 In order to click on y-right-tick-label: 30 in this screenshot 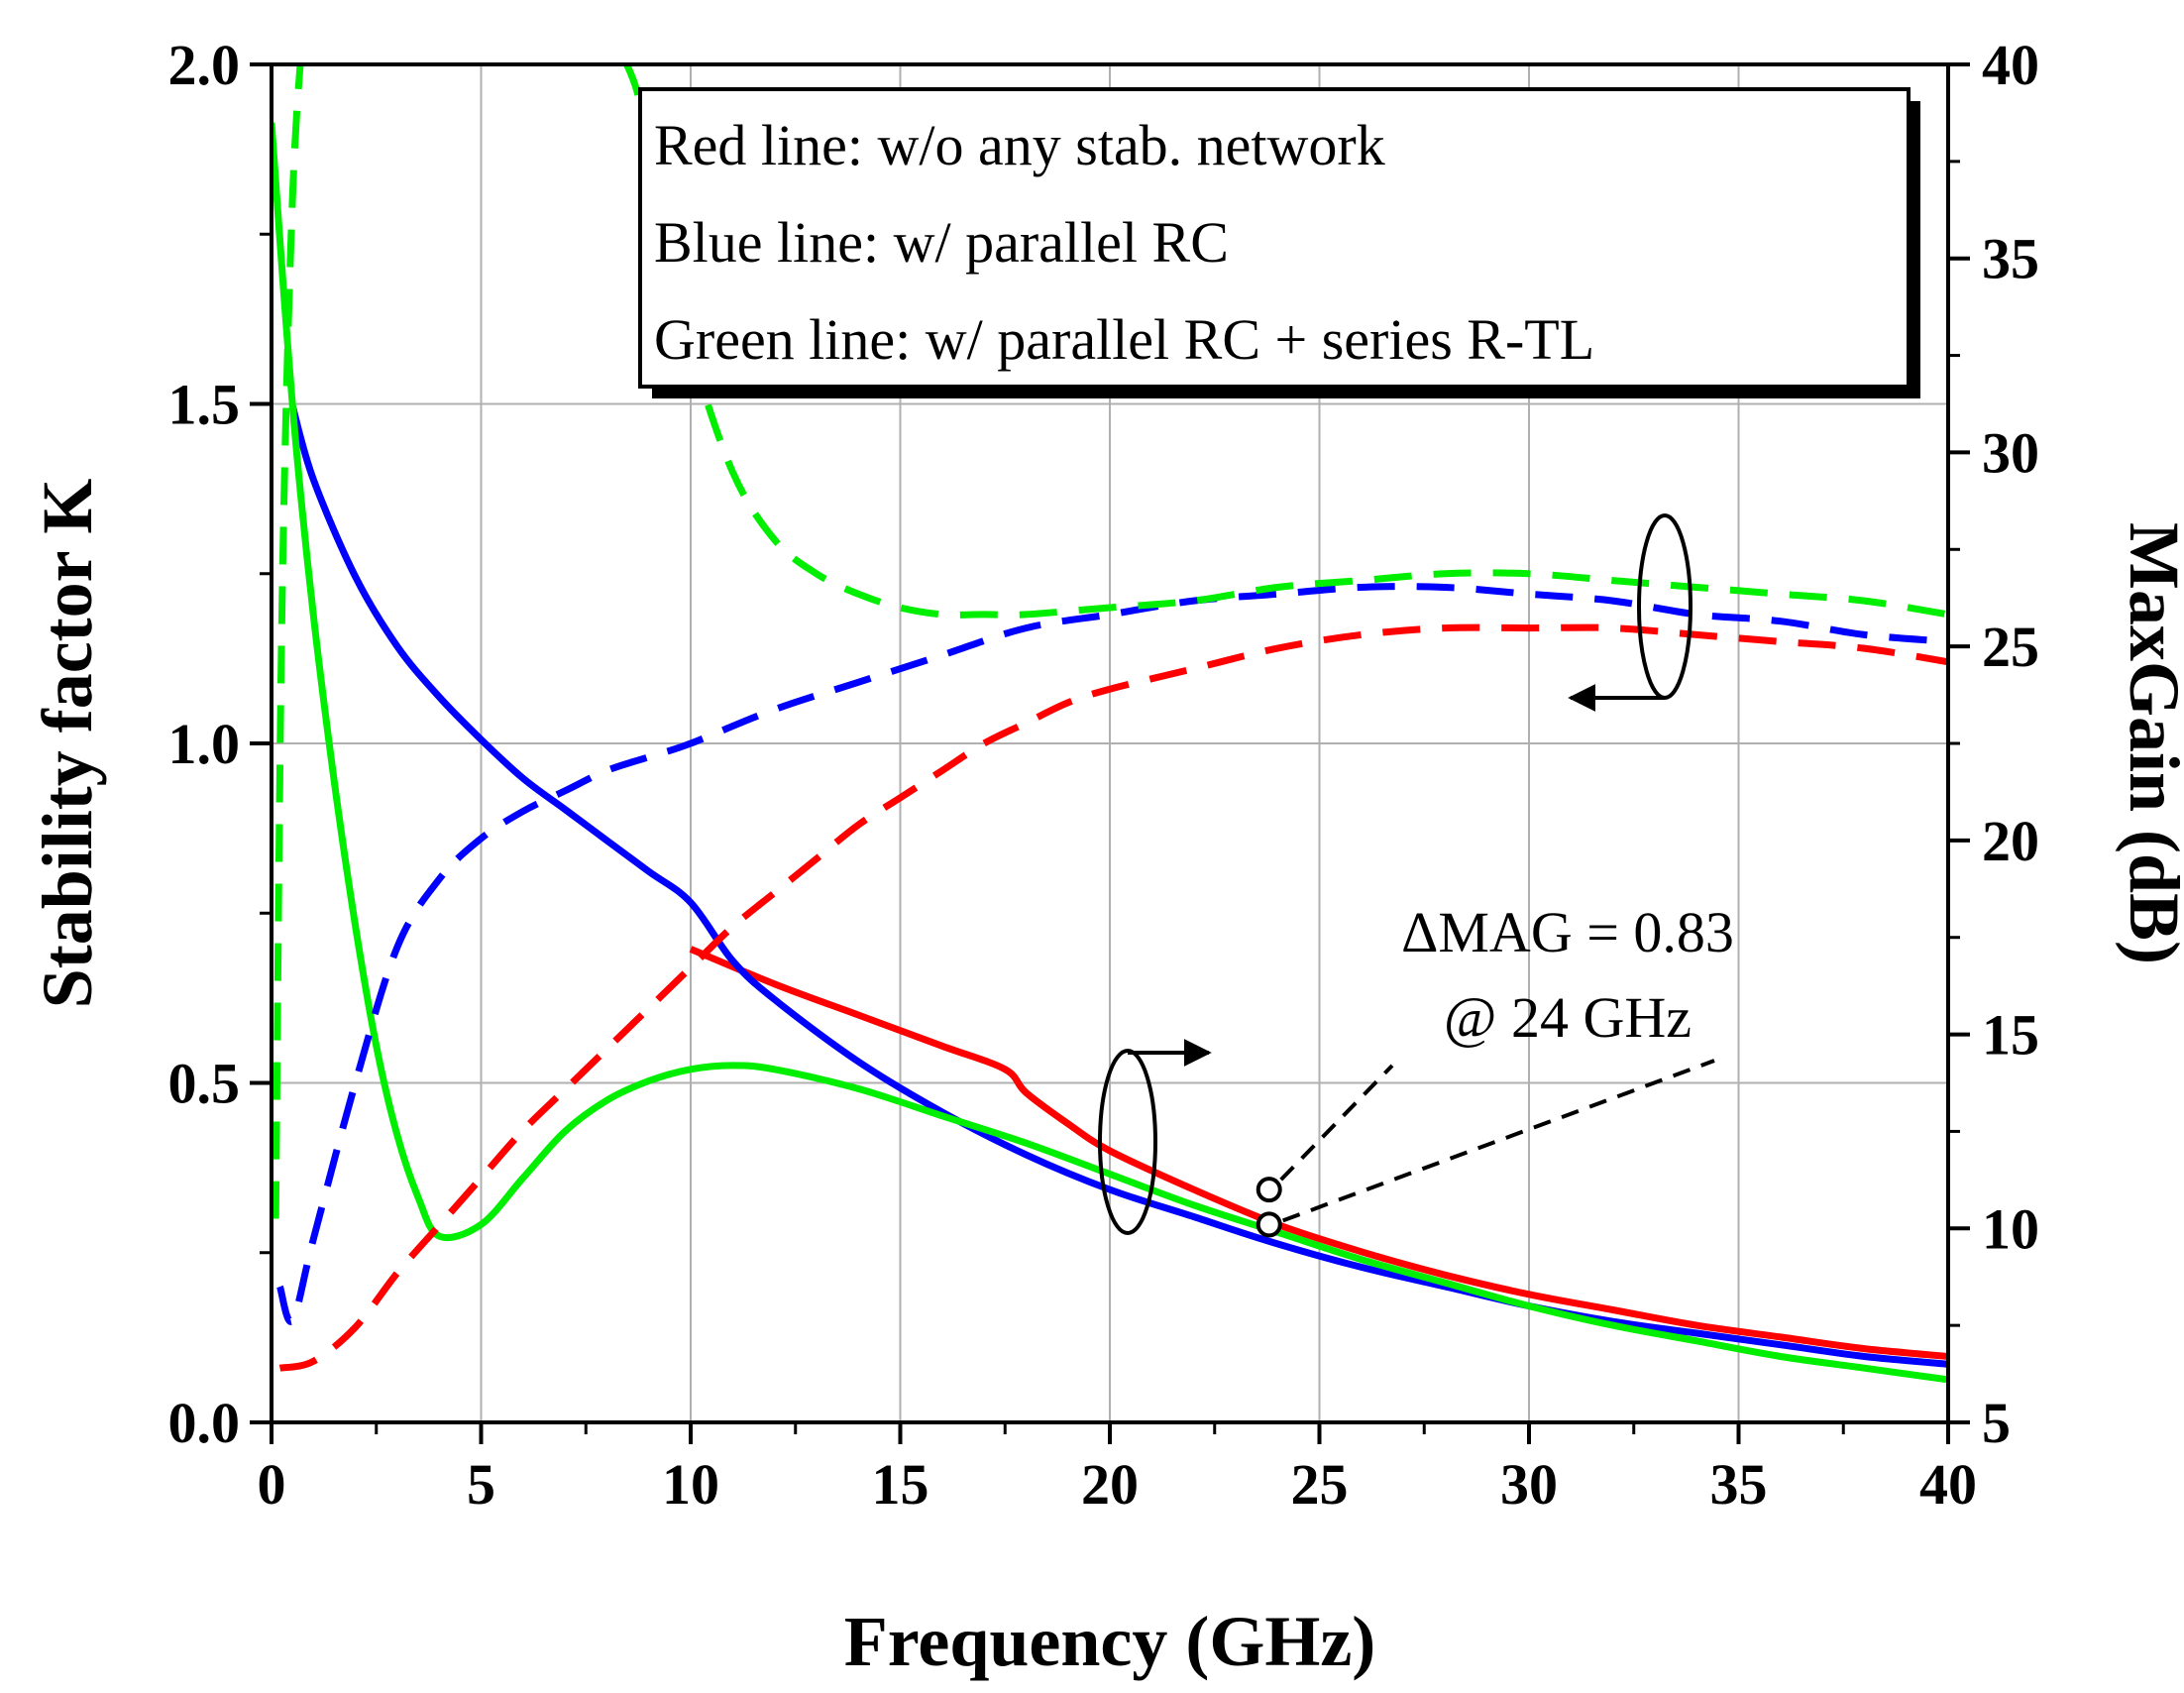, I will do `click(2010, 452)`.